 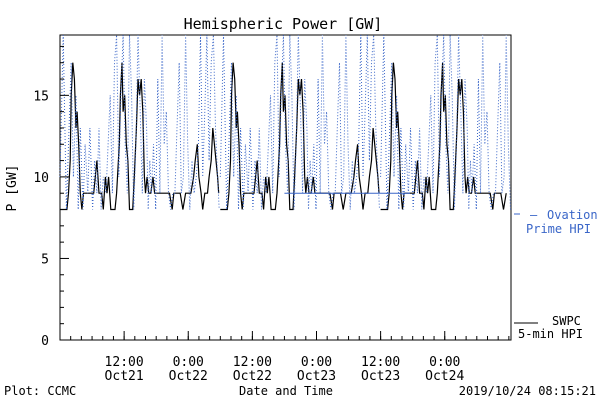 I want to click on plot-timestamp: 2019/10/24 08:15:21, so click(x=527, y=391).